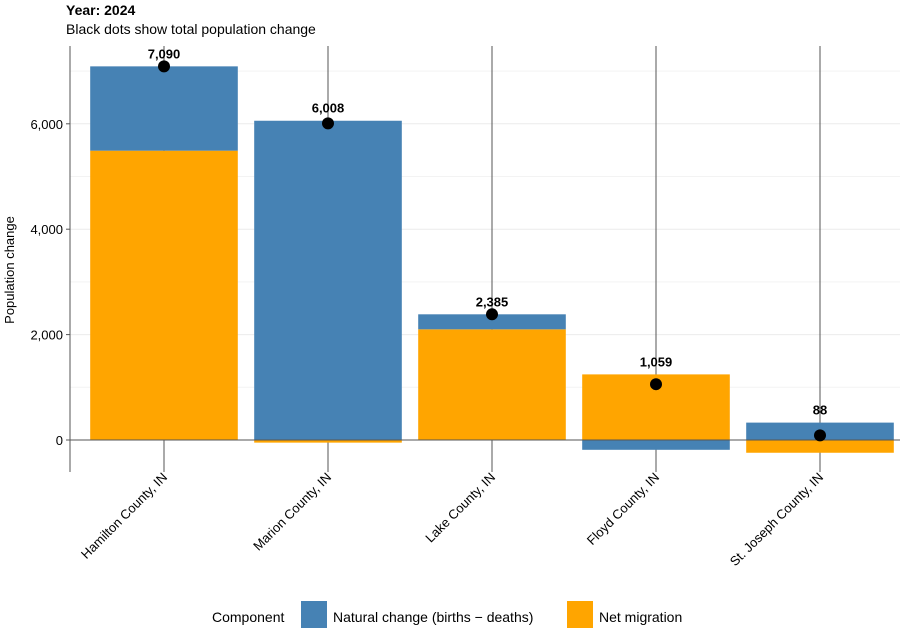  I want to click on legend-label-natural-change: Natural change (births − deaths), so click(433, 617).